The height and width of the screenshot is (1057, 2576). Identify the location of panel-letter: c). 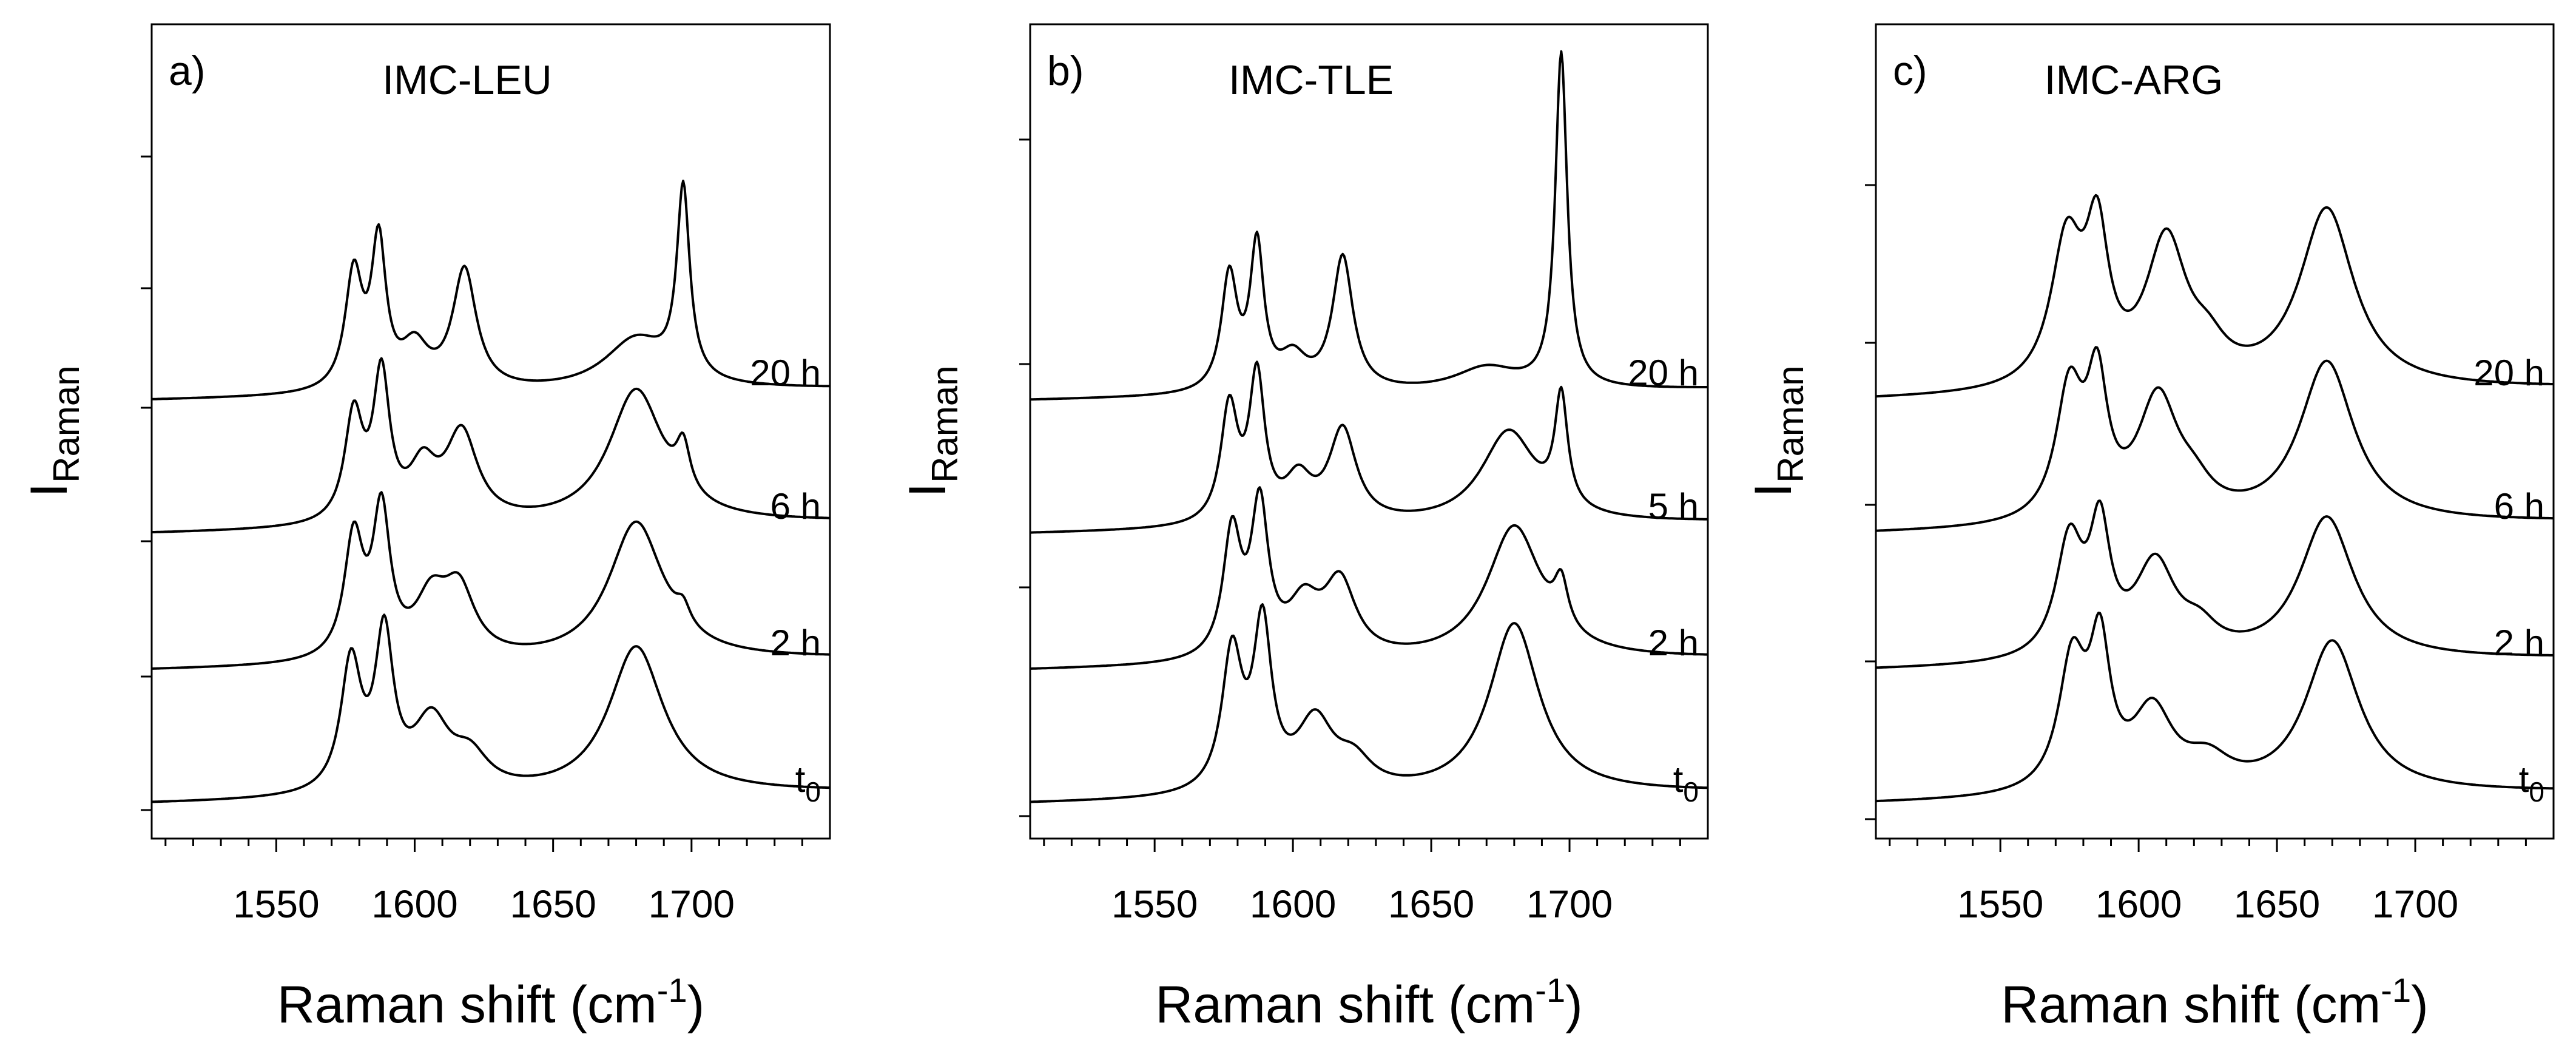
(1910, 71).